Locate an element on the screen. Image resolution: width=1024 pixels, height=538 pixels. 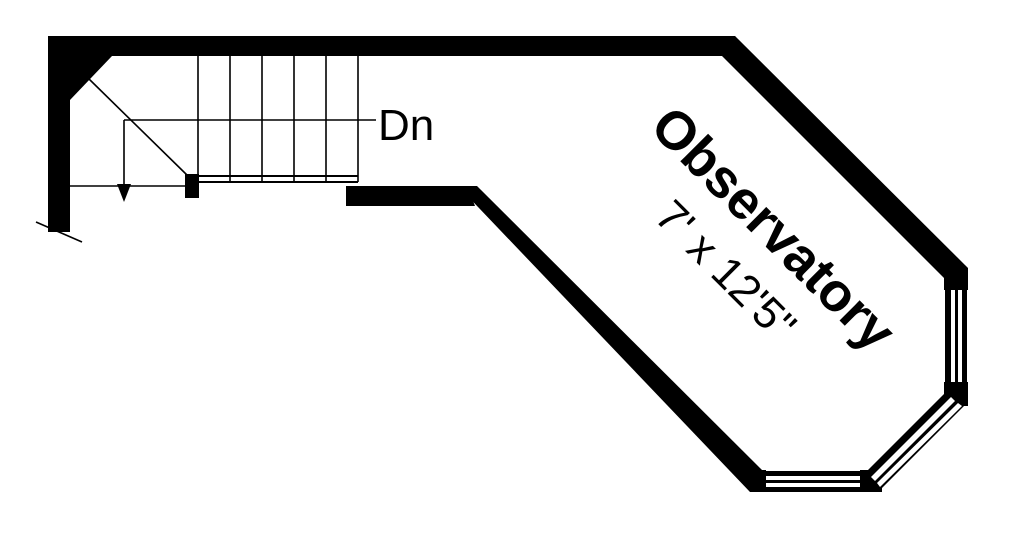
down-arrow-icon is located at coordinates (124, 193).